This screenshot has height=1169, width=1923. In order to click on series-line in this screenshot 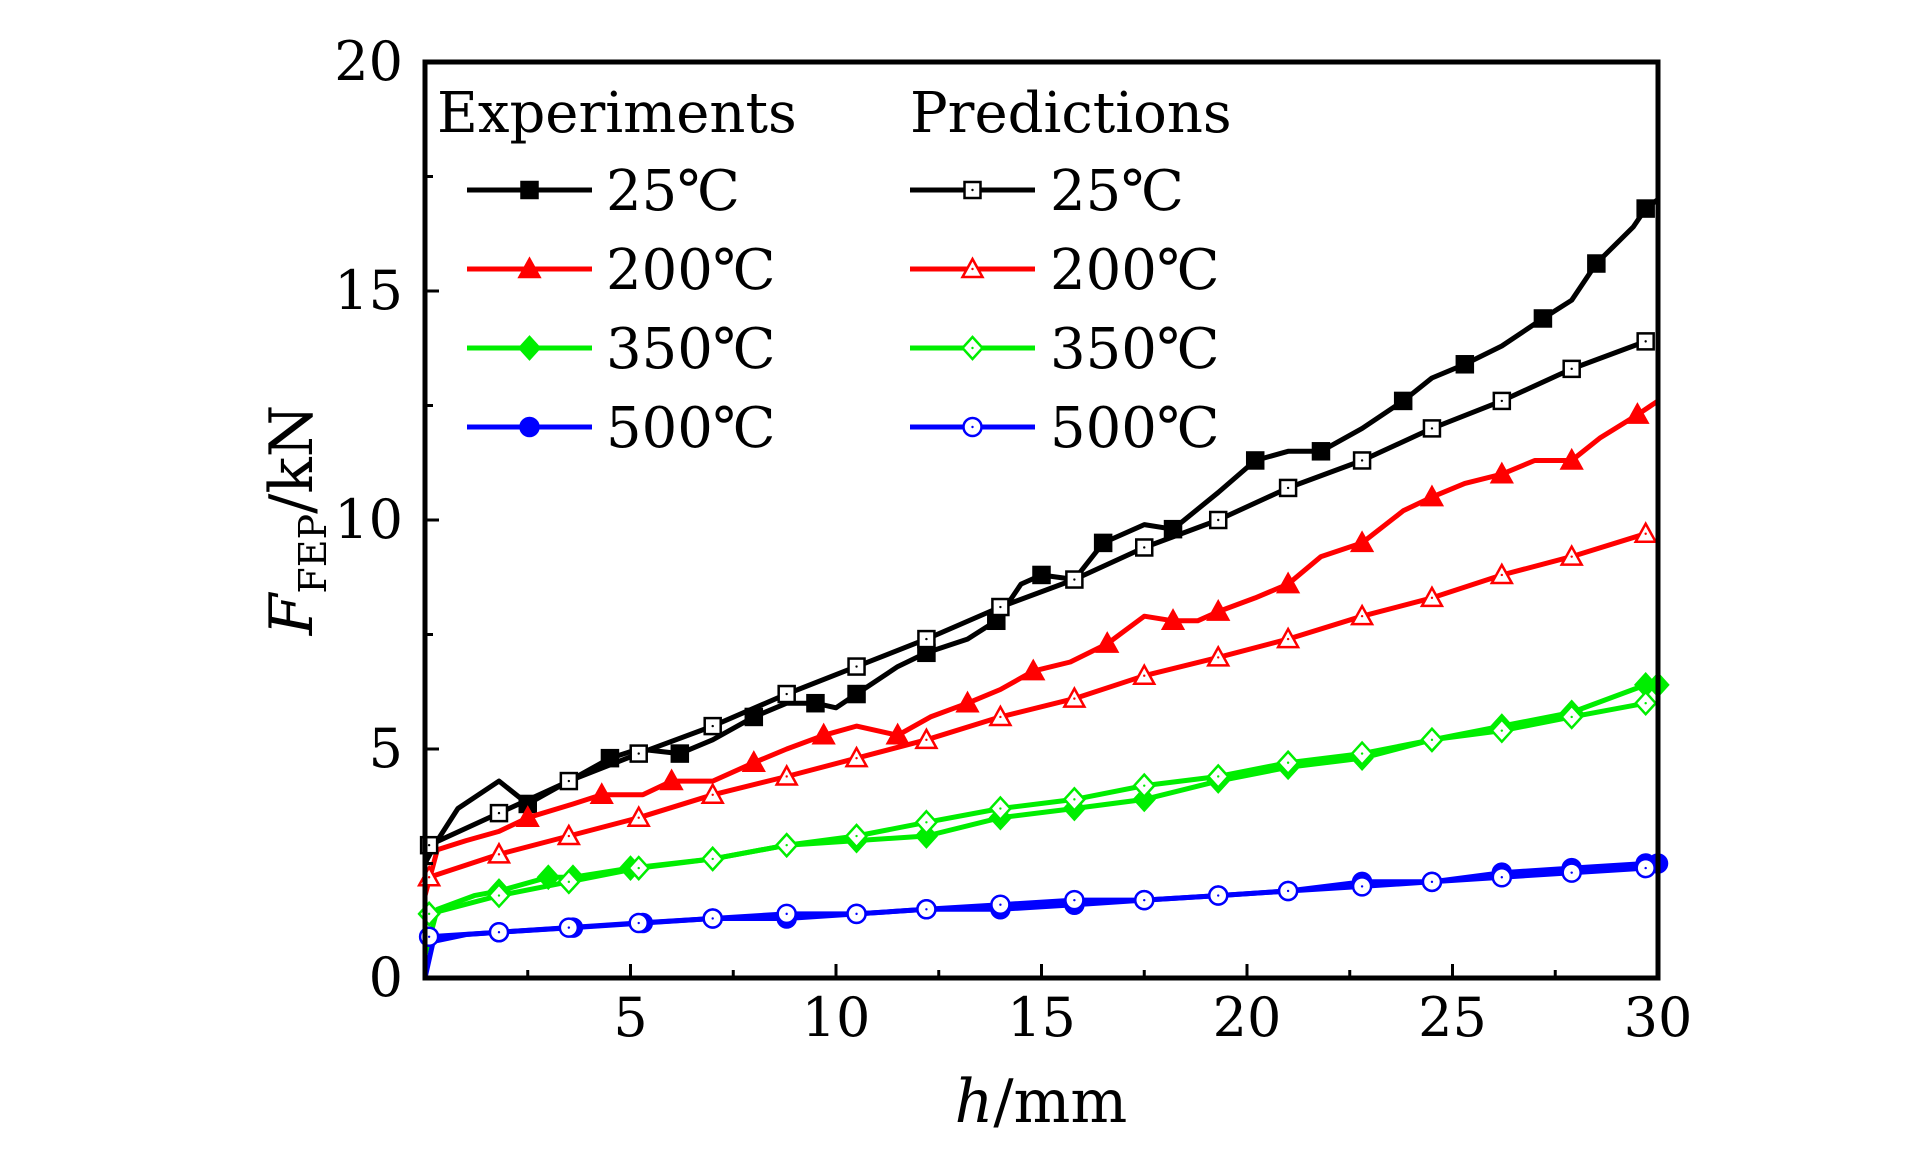, I will do `click(1037, 808)`.